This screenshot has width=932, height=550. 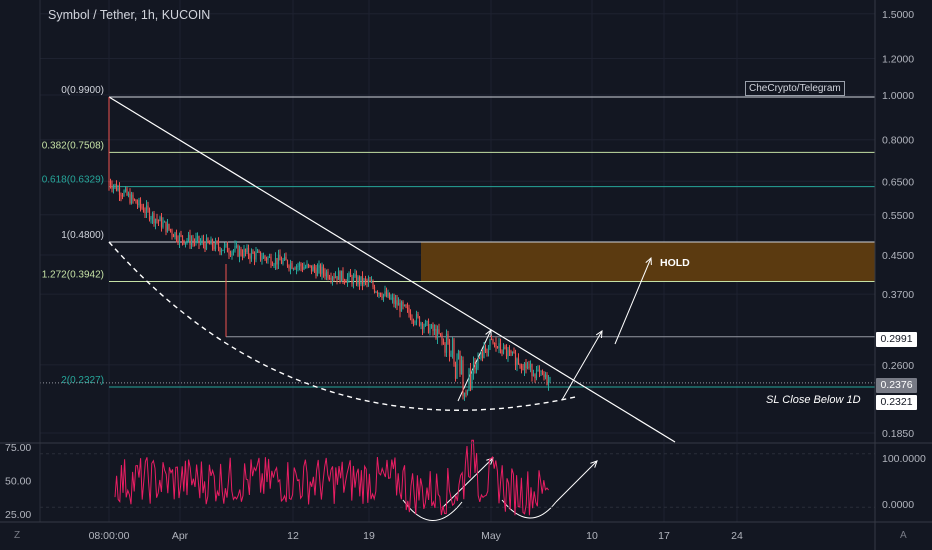 I want to click on rsi-panel, so click(x=457, y=477).